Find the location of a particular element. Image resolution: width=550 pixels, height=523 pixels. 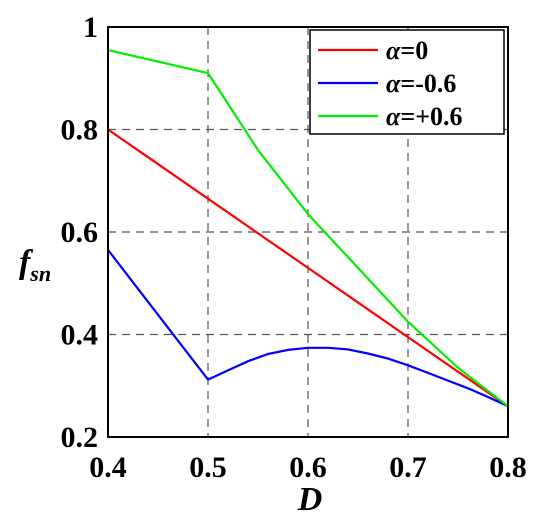

y-tick-label: 0.8 is located at coordinates (80, 130).